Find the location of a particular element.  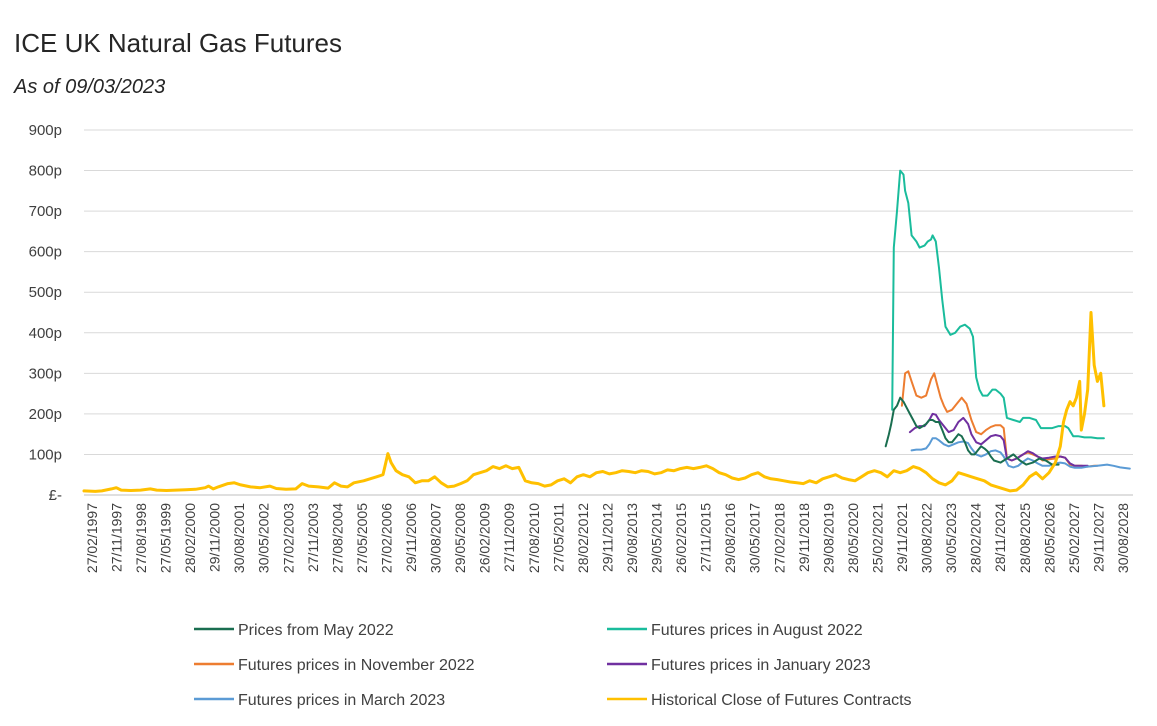

x-tick-label: 28/05/2026 is located at coordinates (1049, 538).